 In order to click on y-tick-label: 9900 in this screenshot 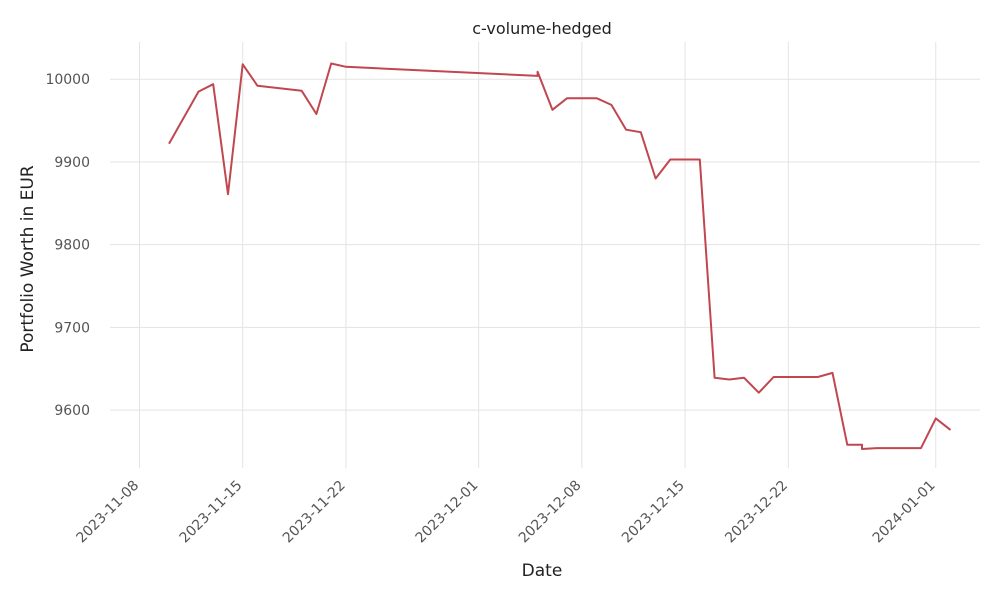, I will do `click(72, 163)`.